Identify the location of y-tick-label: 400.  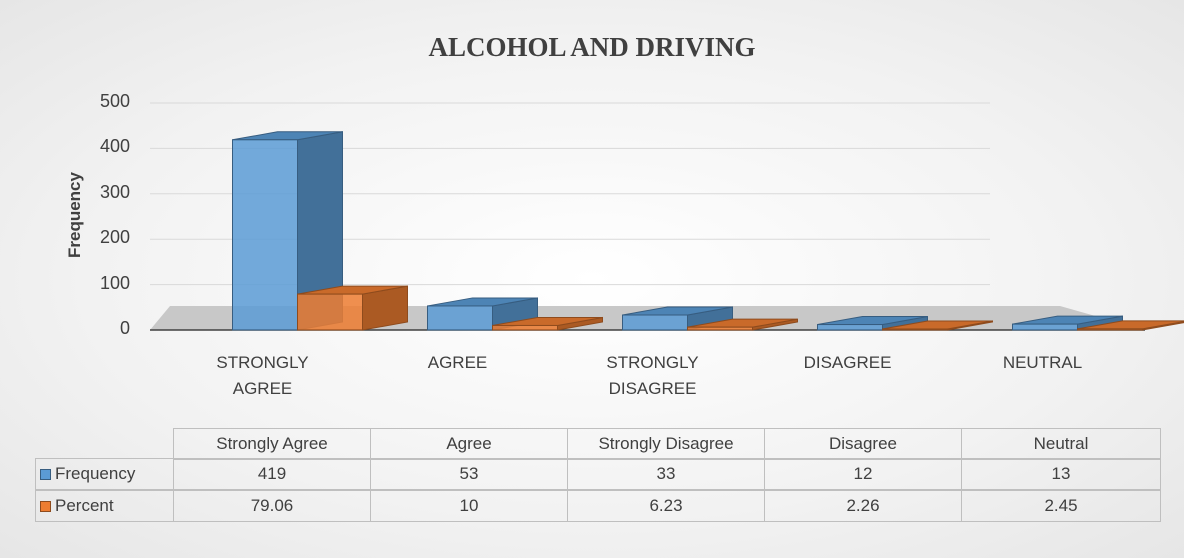
(114, 146).